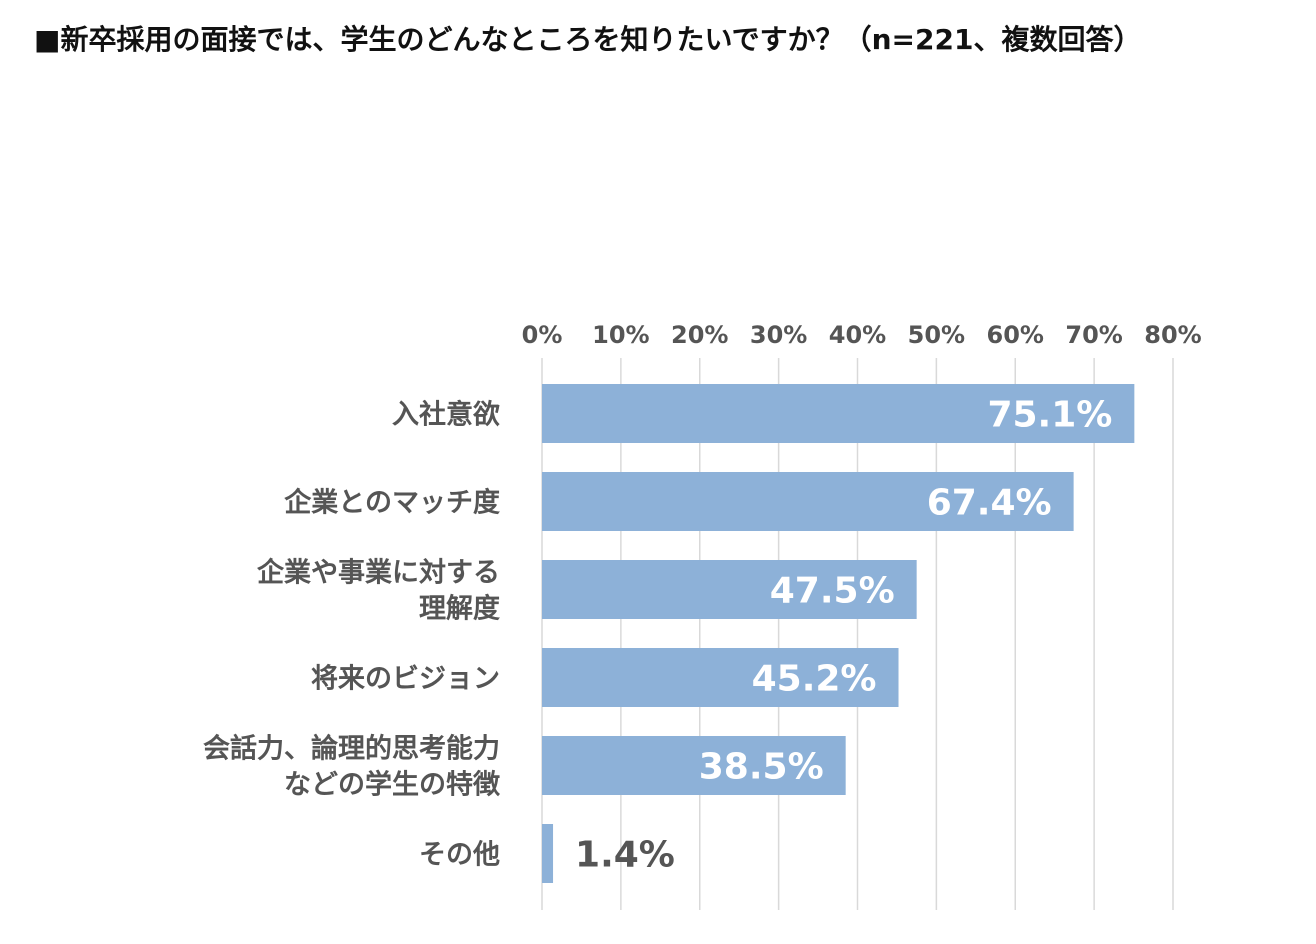  Describe the element at coordinates (352, 767) in the screenshot. I see `category-label: 会話力、論理的思考能力などの学生の特徴` at that location.